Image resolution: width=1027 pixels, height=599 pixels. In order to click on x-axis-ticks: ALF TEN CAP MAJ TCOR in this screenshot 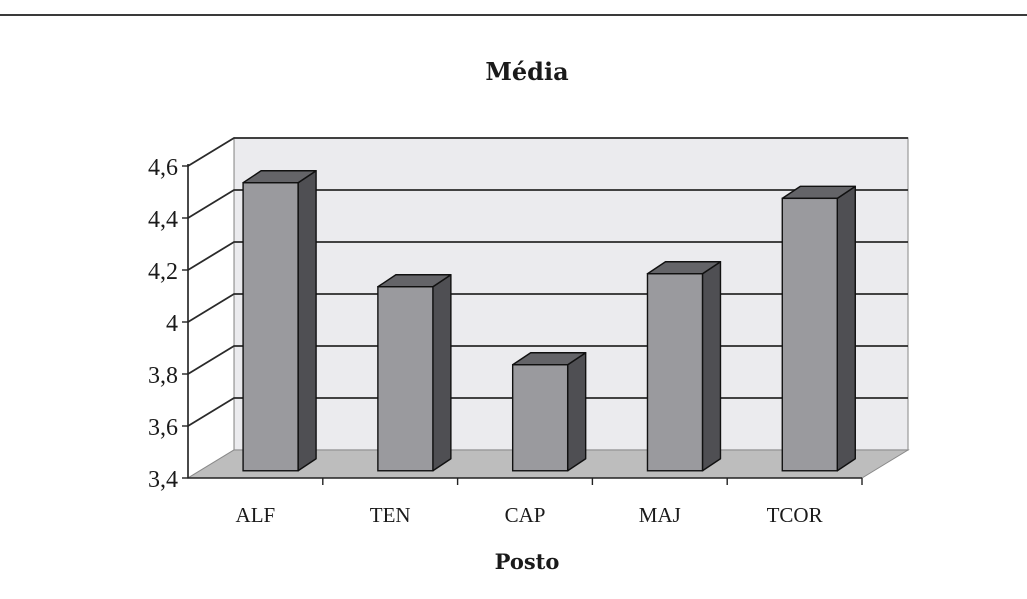, I will do `click(549, 502)`.